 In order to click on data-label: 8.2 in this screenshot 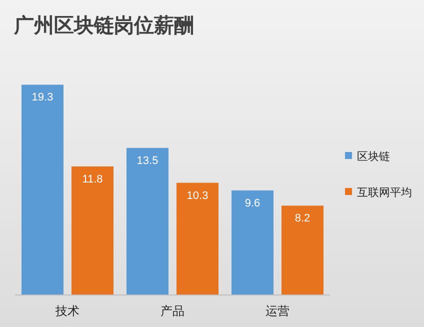, I will do `click(302, 218)`.